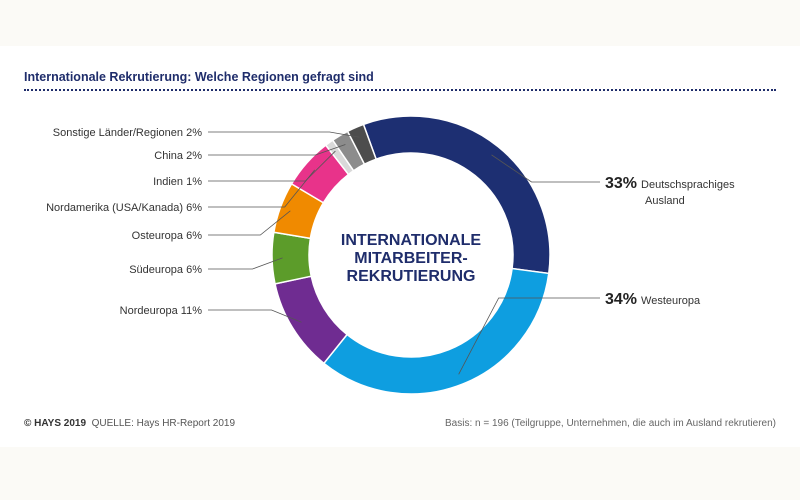  What do you see at coordinates (362, 144) in the screenshot?
I see `slice-sonstige-länder-regionen` at bounding box center [362, 144].